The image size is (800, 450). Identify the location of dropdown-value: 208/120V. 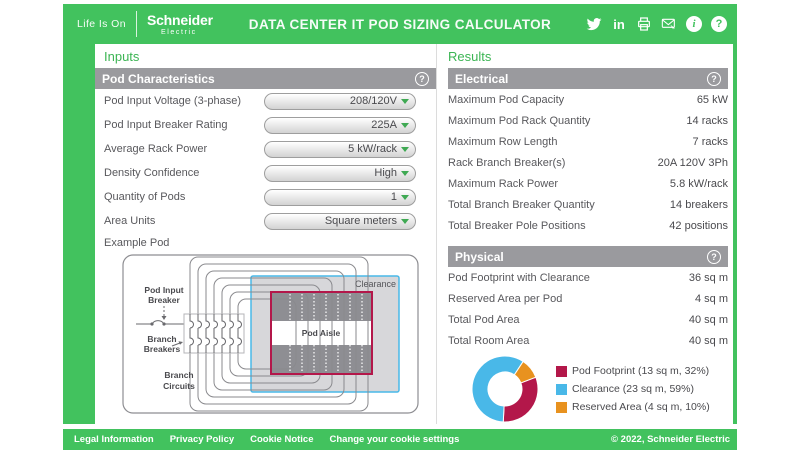
(373, 101).